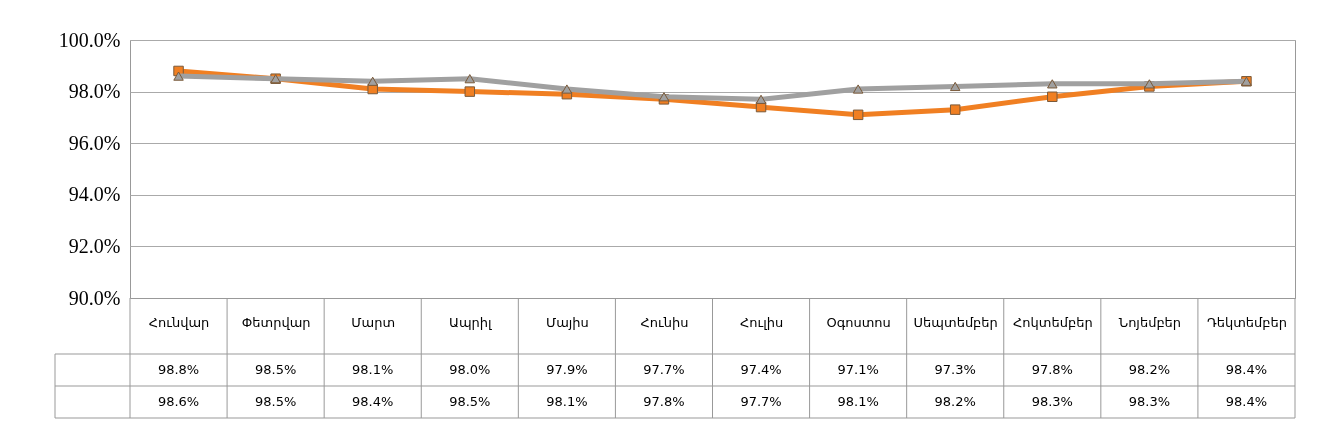  Describe the element at coordinates (664, 322) in the screenshot. I see `x-tick-label: Հունիս` at that location.